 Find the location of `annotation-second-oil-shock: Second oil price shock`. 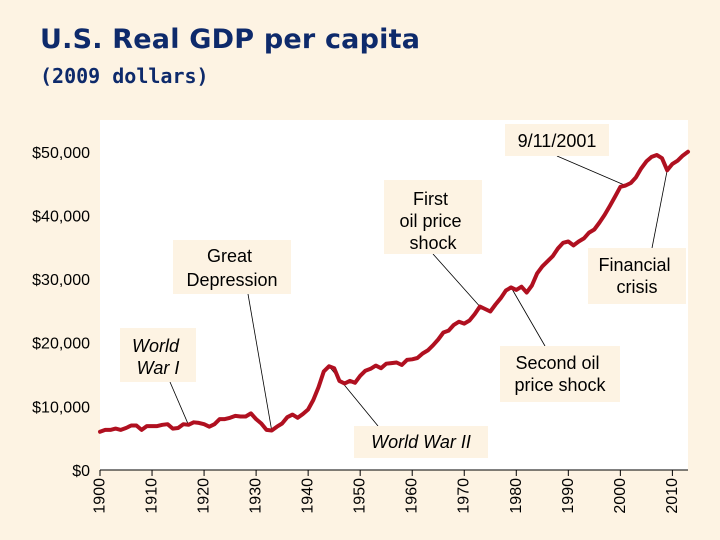

annotation-second-oil-shock: Second oil price shock is located at coordinates (560, 374).